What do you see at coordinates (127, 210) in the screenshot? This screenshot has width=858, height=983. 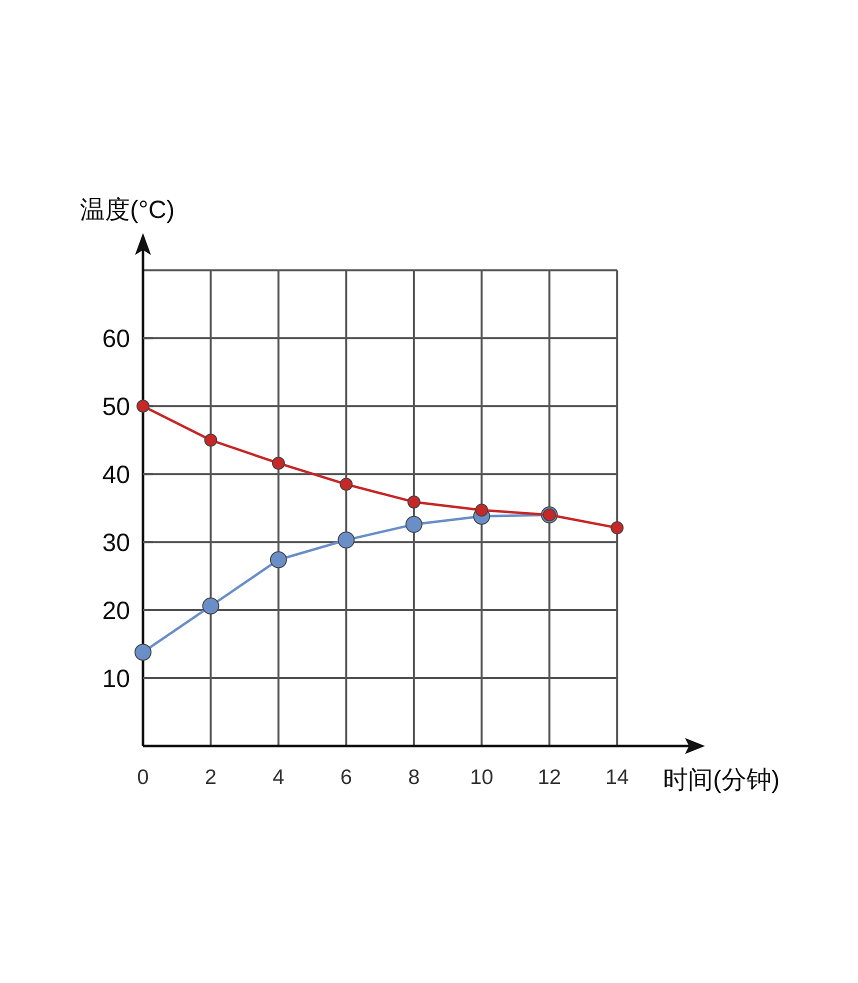 I see `y-axis-title: 温度(°C)` at bounding box center [127, 210].